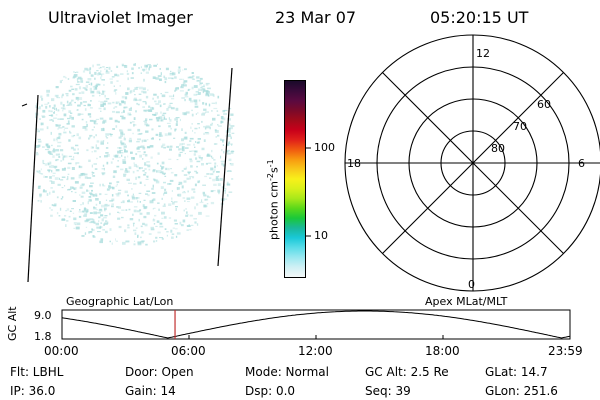 This screenshot has width=600, height=400. I want to click on mlat-label-80: 80, so click(498, 148).